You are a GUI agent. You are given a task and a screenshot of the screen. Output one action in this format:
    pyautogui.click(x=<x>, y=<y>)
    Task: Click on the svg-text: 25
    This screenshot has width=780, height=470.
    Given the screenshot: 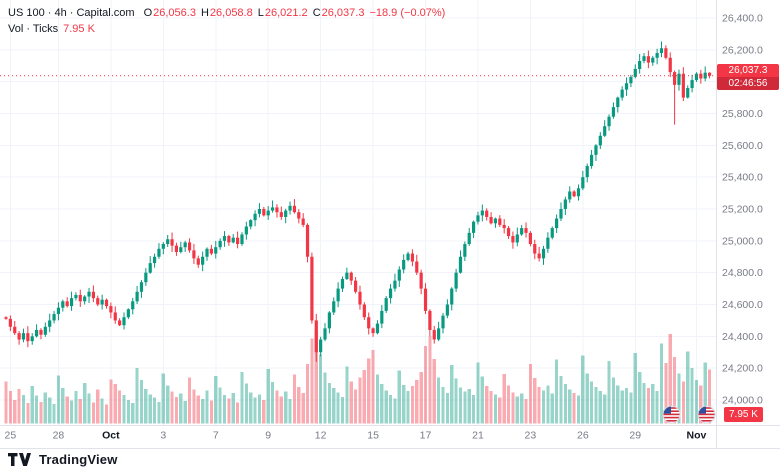 What is the action you would take?
    pyautogui.click(x=11, y=436)
    